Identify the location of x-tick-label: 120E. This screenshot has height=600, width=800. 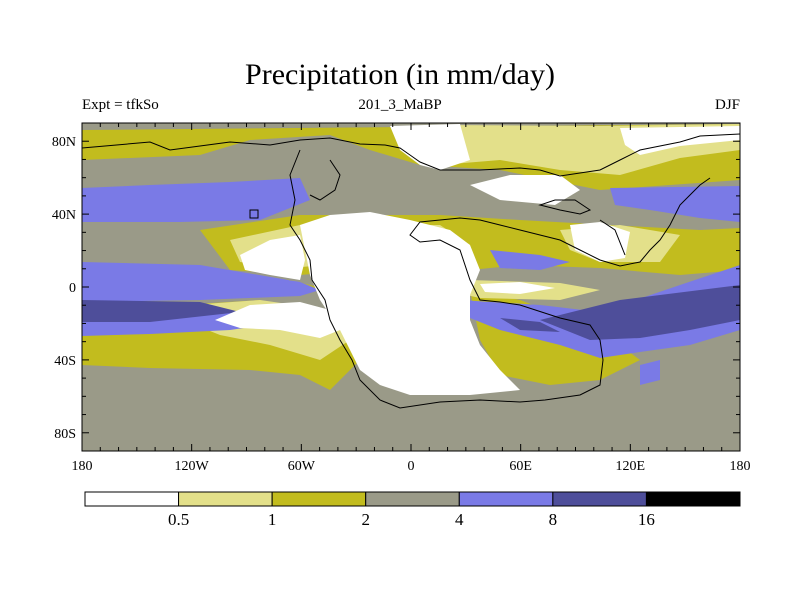
(631, 466).